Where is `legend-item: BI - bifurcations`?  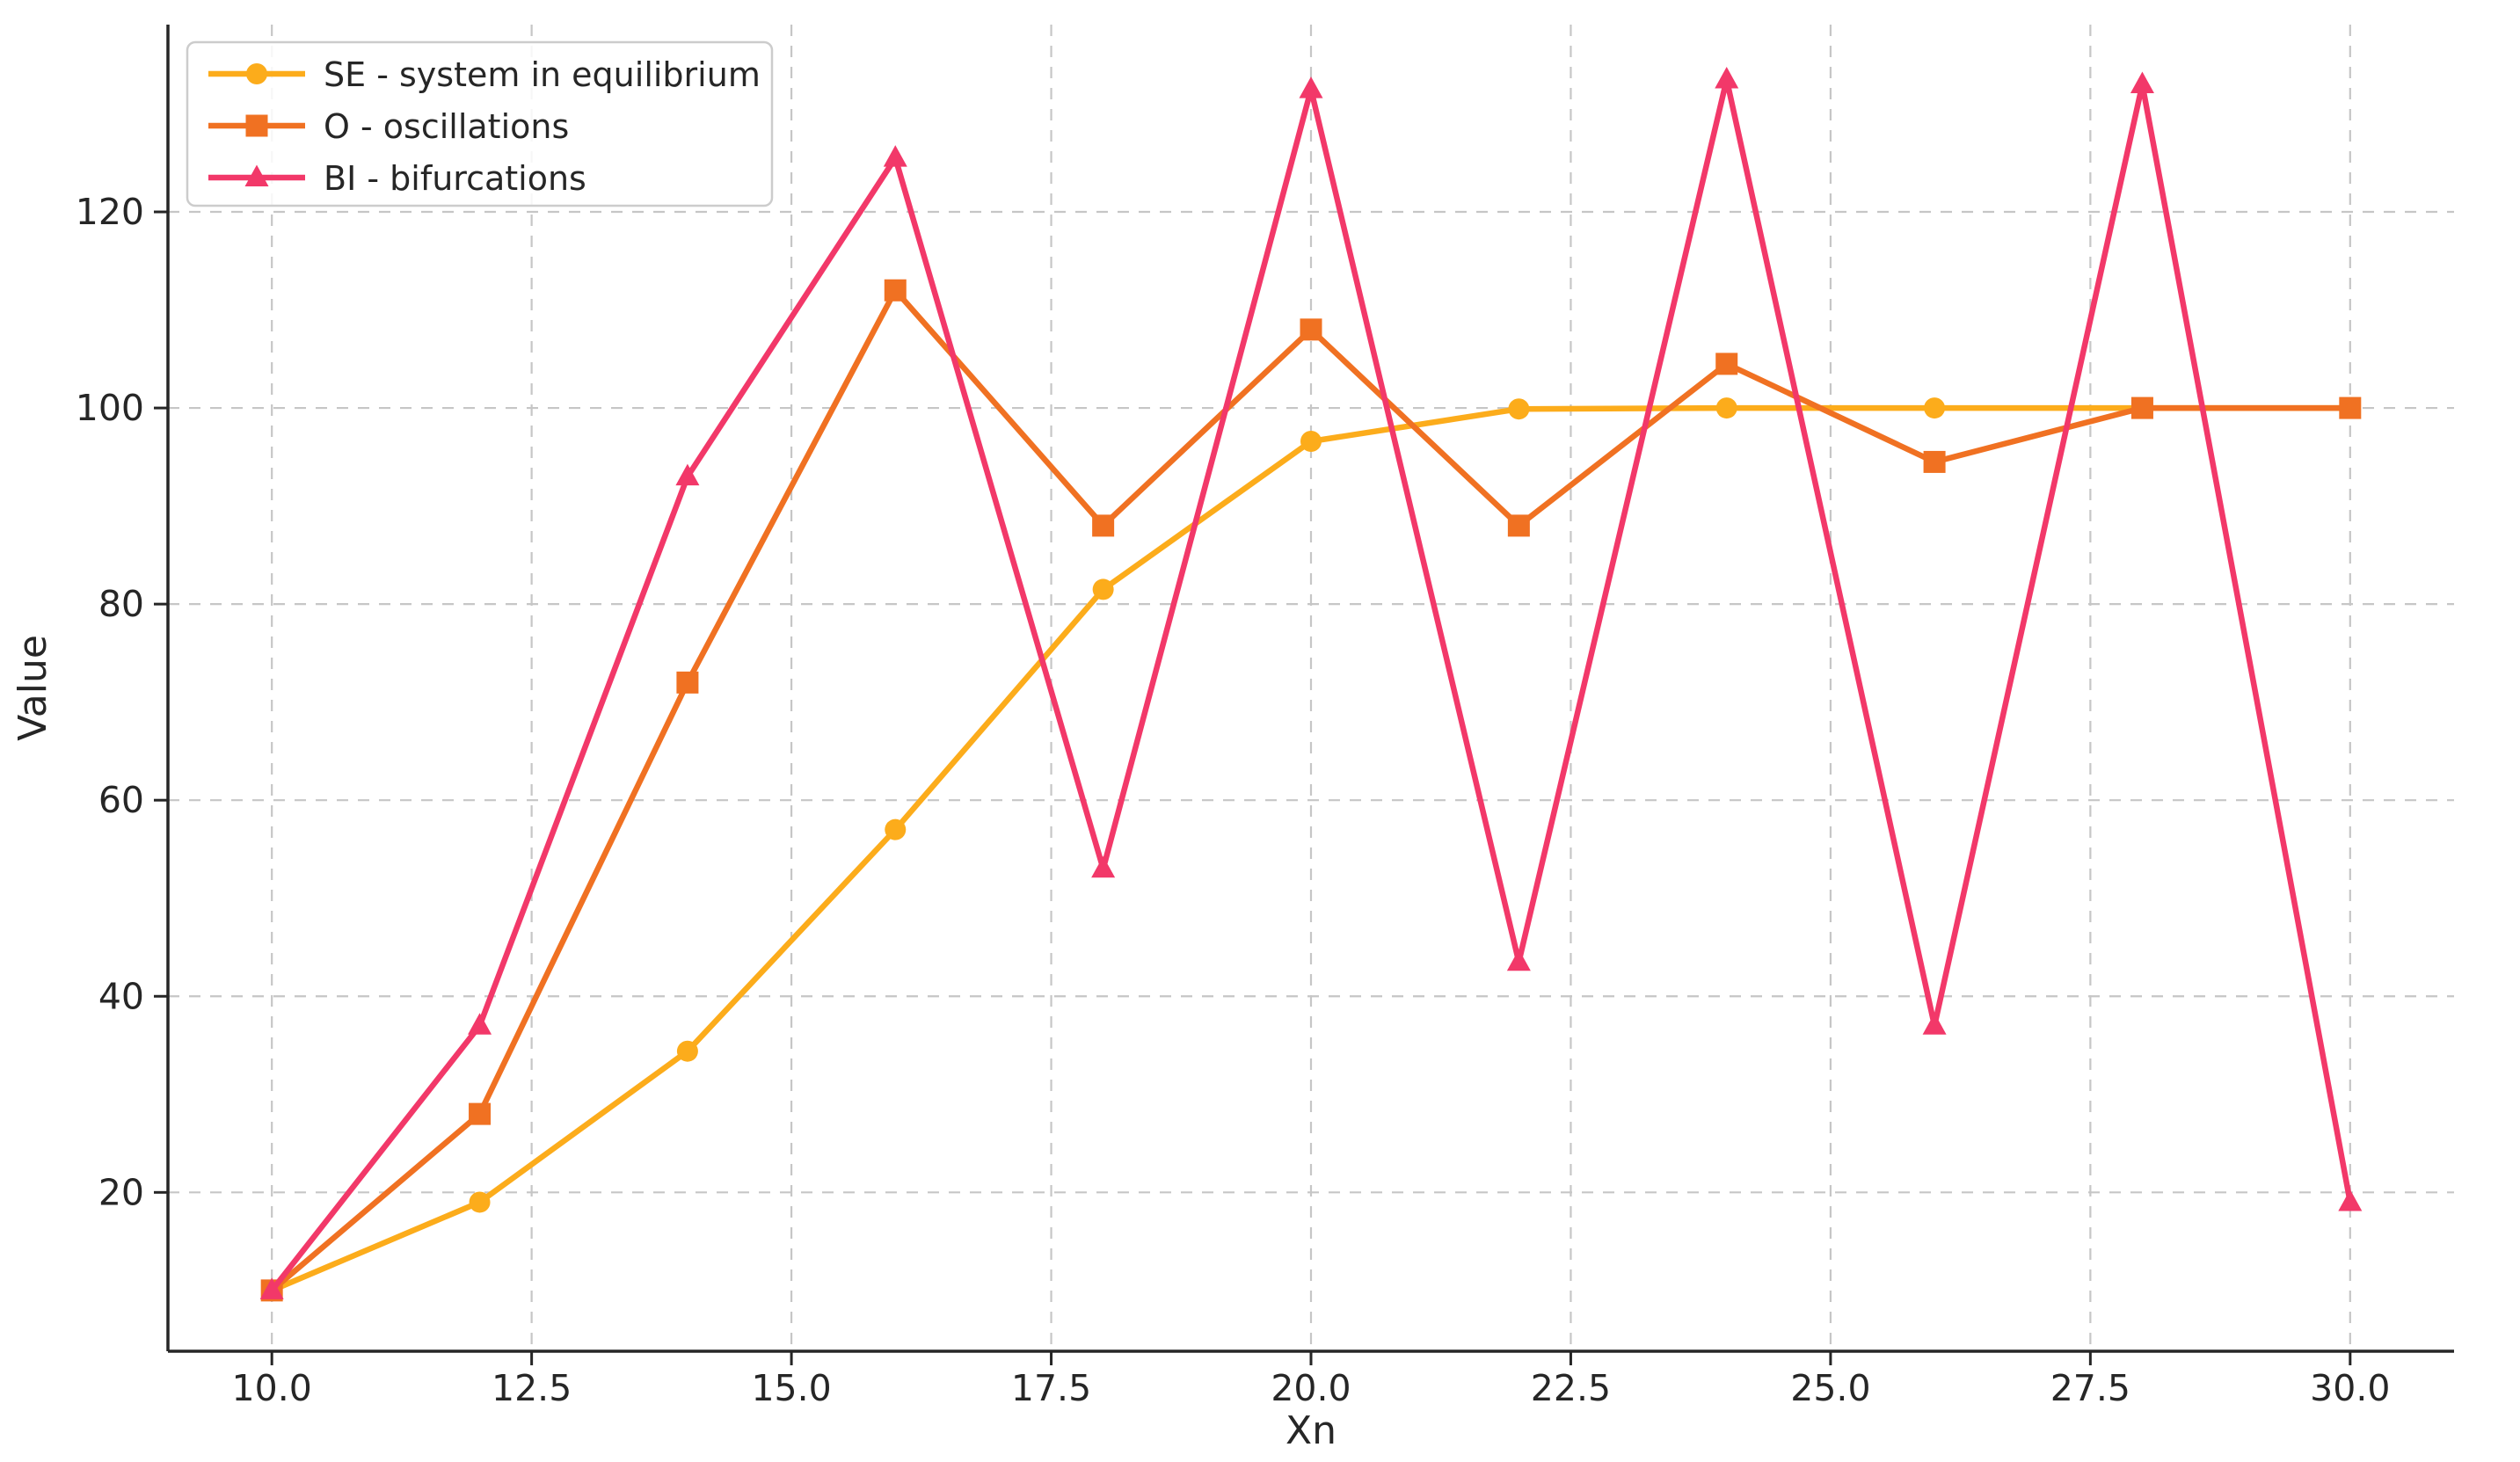 legend-item: BI - bifurcations is located at coordinates (397, 179).